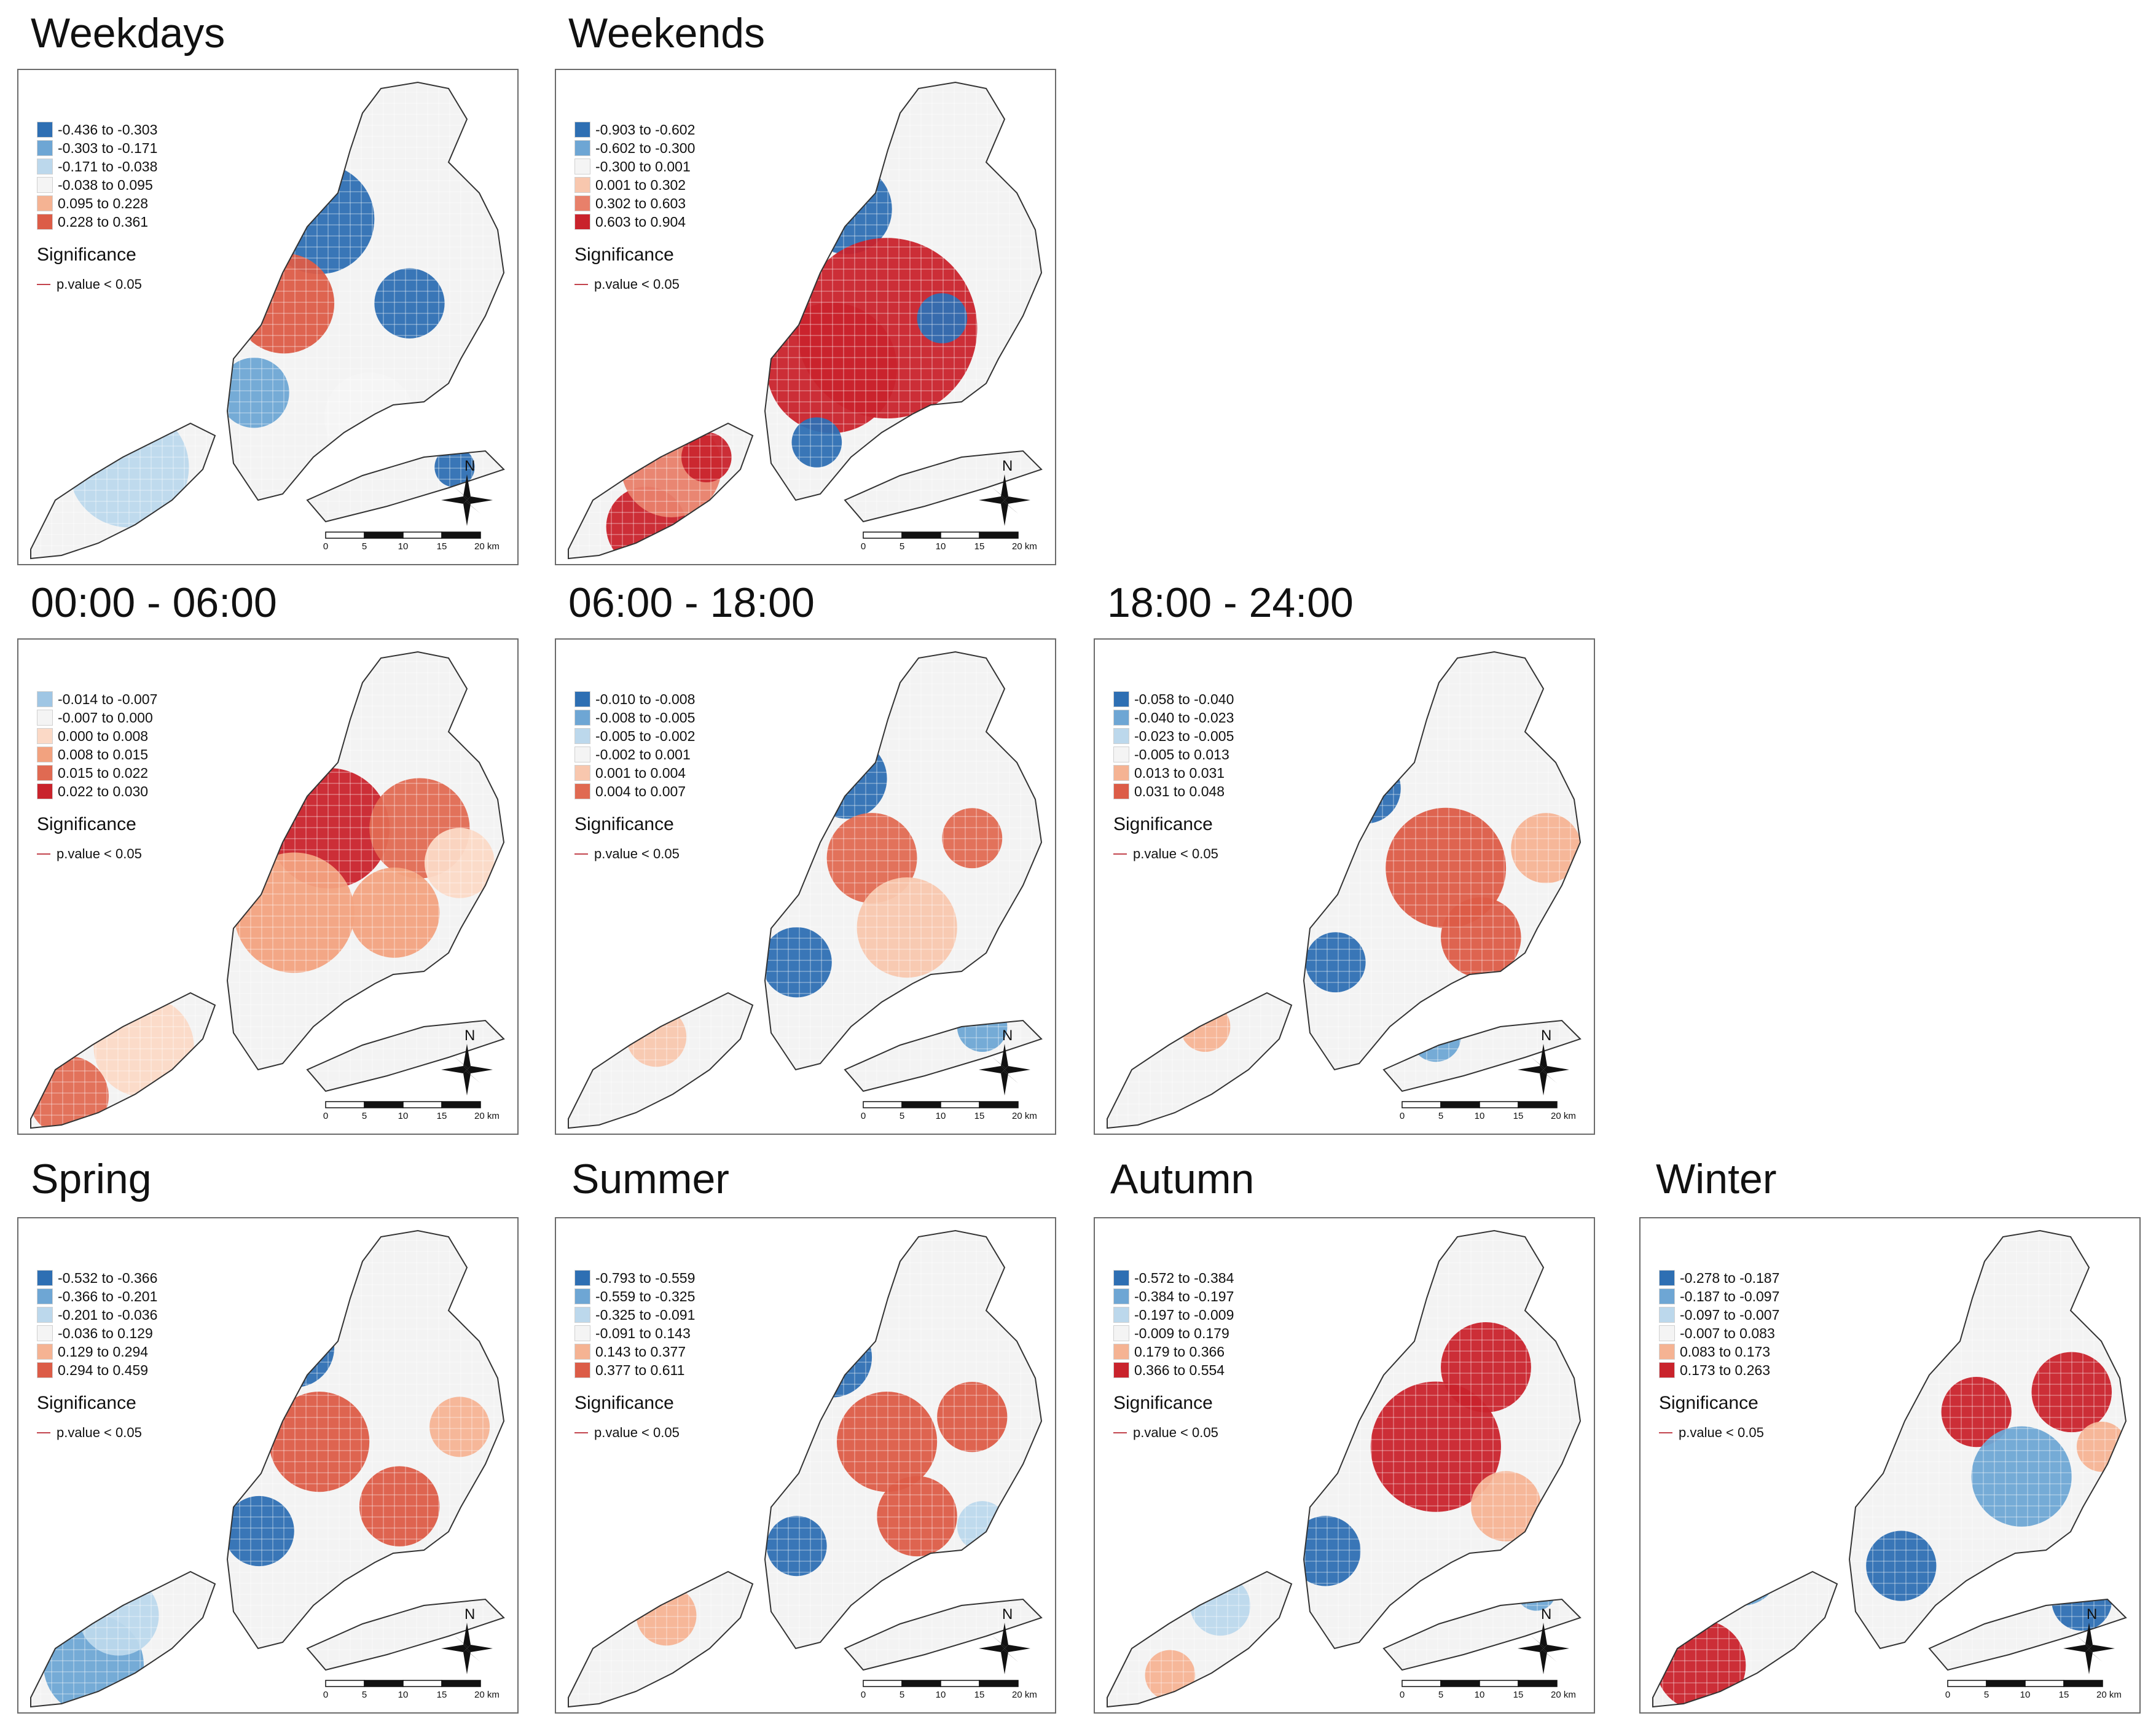 The width and height of the screenshot is (2156, 1732). What do you see at coordinates (1518, 1116) in the screenshot?
I see `scale-tick-label: 15` at bounding box center [1518, 1116].